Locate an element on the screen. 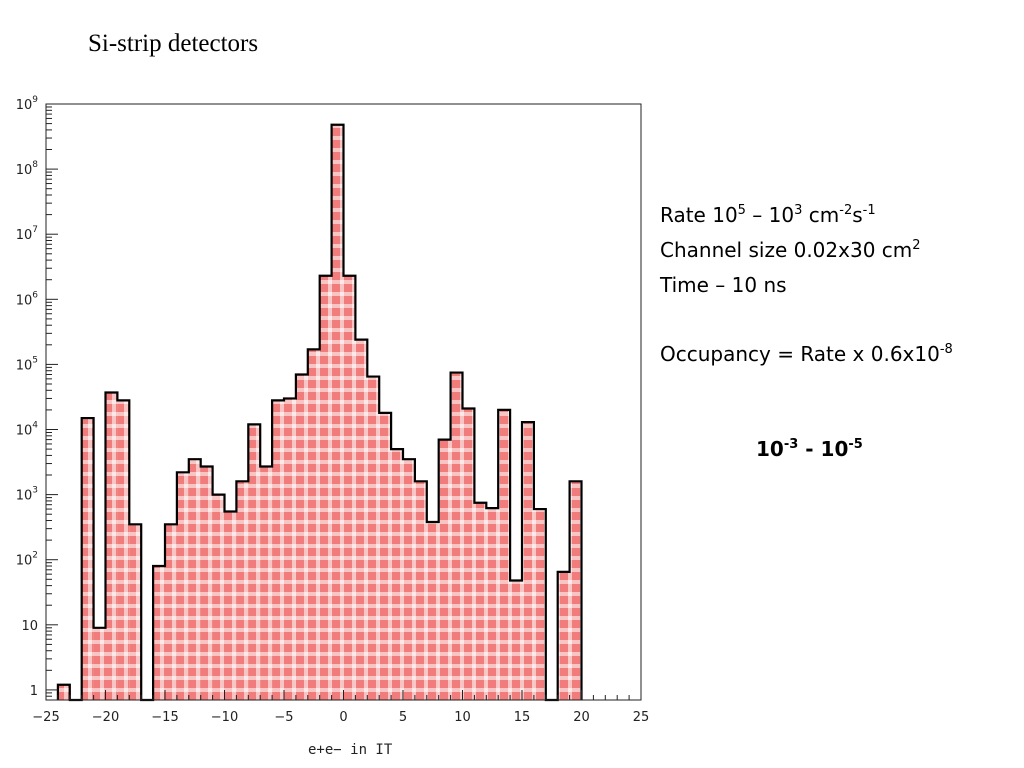 Image resolution: width=1024 pixels, height=768 pixels. occupancy-line: Occupancy = Rate x 0.6x10-8 is located at coordinates (806, 354).